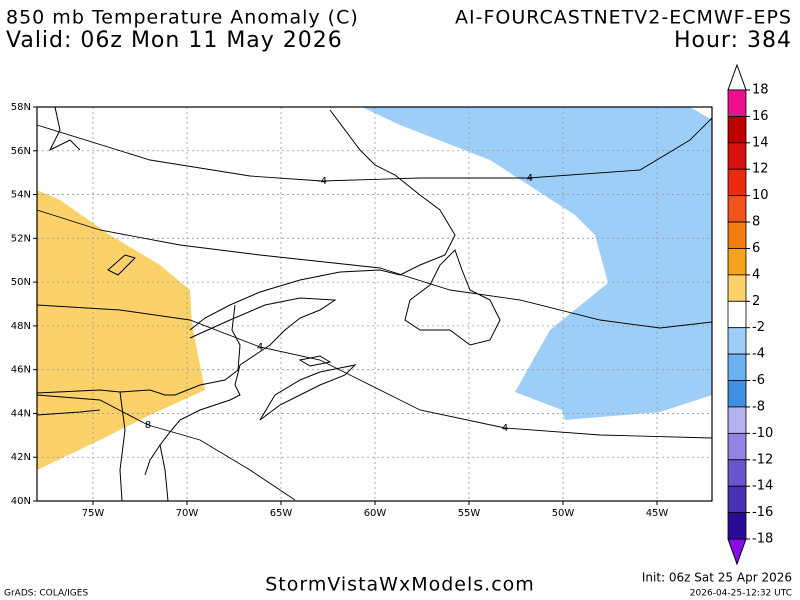 This screenshot has height=600, width=800. I want to click on lake, so click(121, 265).